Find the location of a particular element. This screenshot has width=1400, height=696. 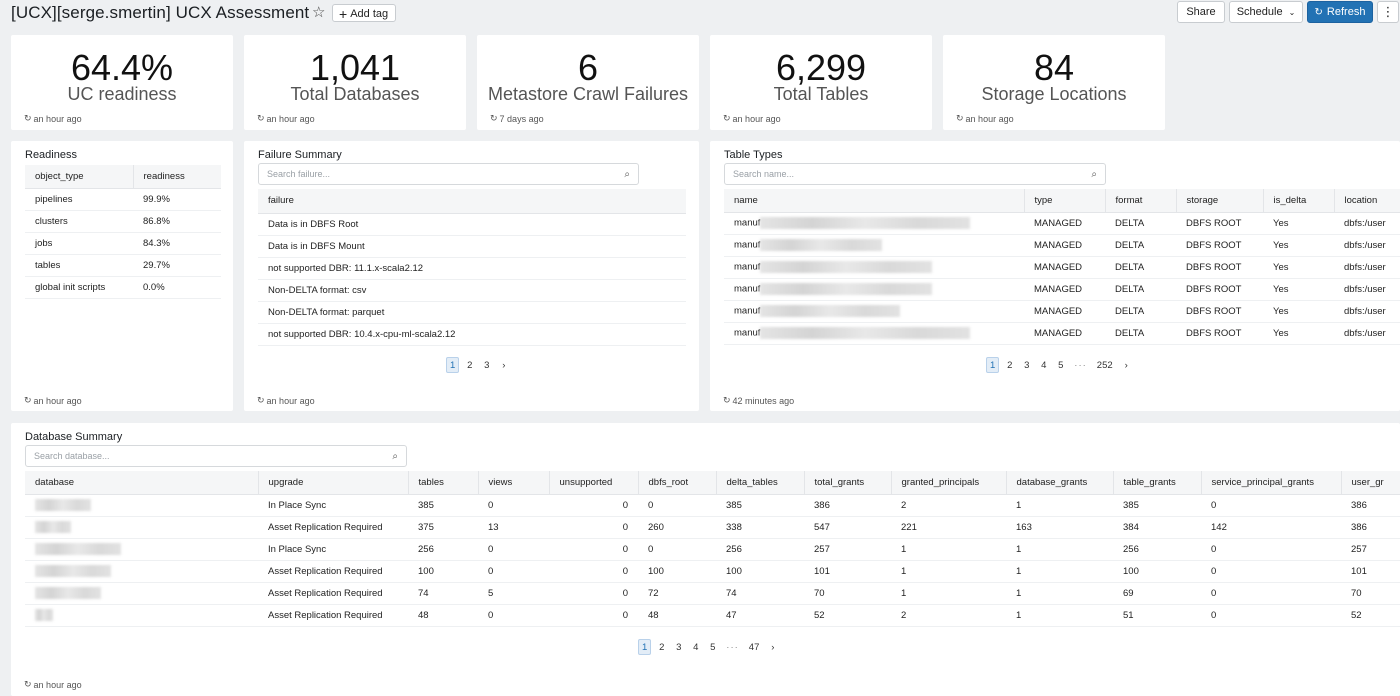

dashboard-title: [UCX][serge.smertin] UCX Assessment is located at coordinates (160, 12).